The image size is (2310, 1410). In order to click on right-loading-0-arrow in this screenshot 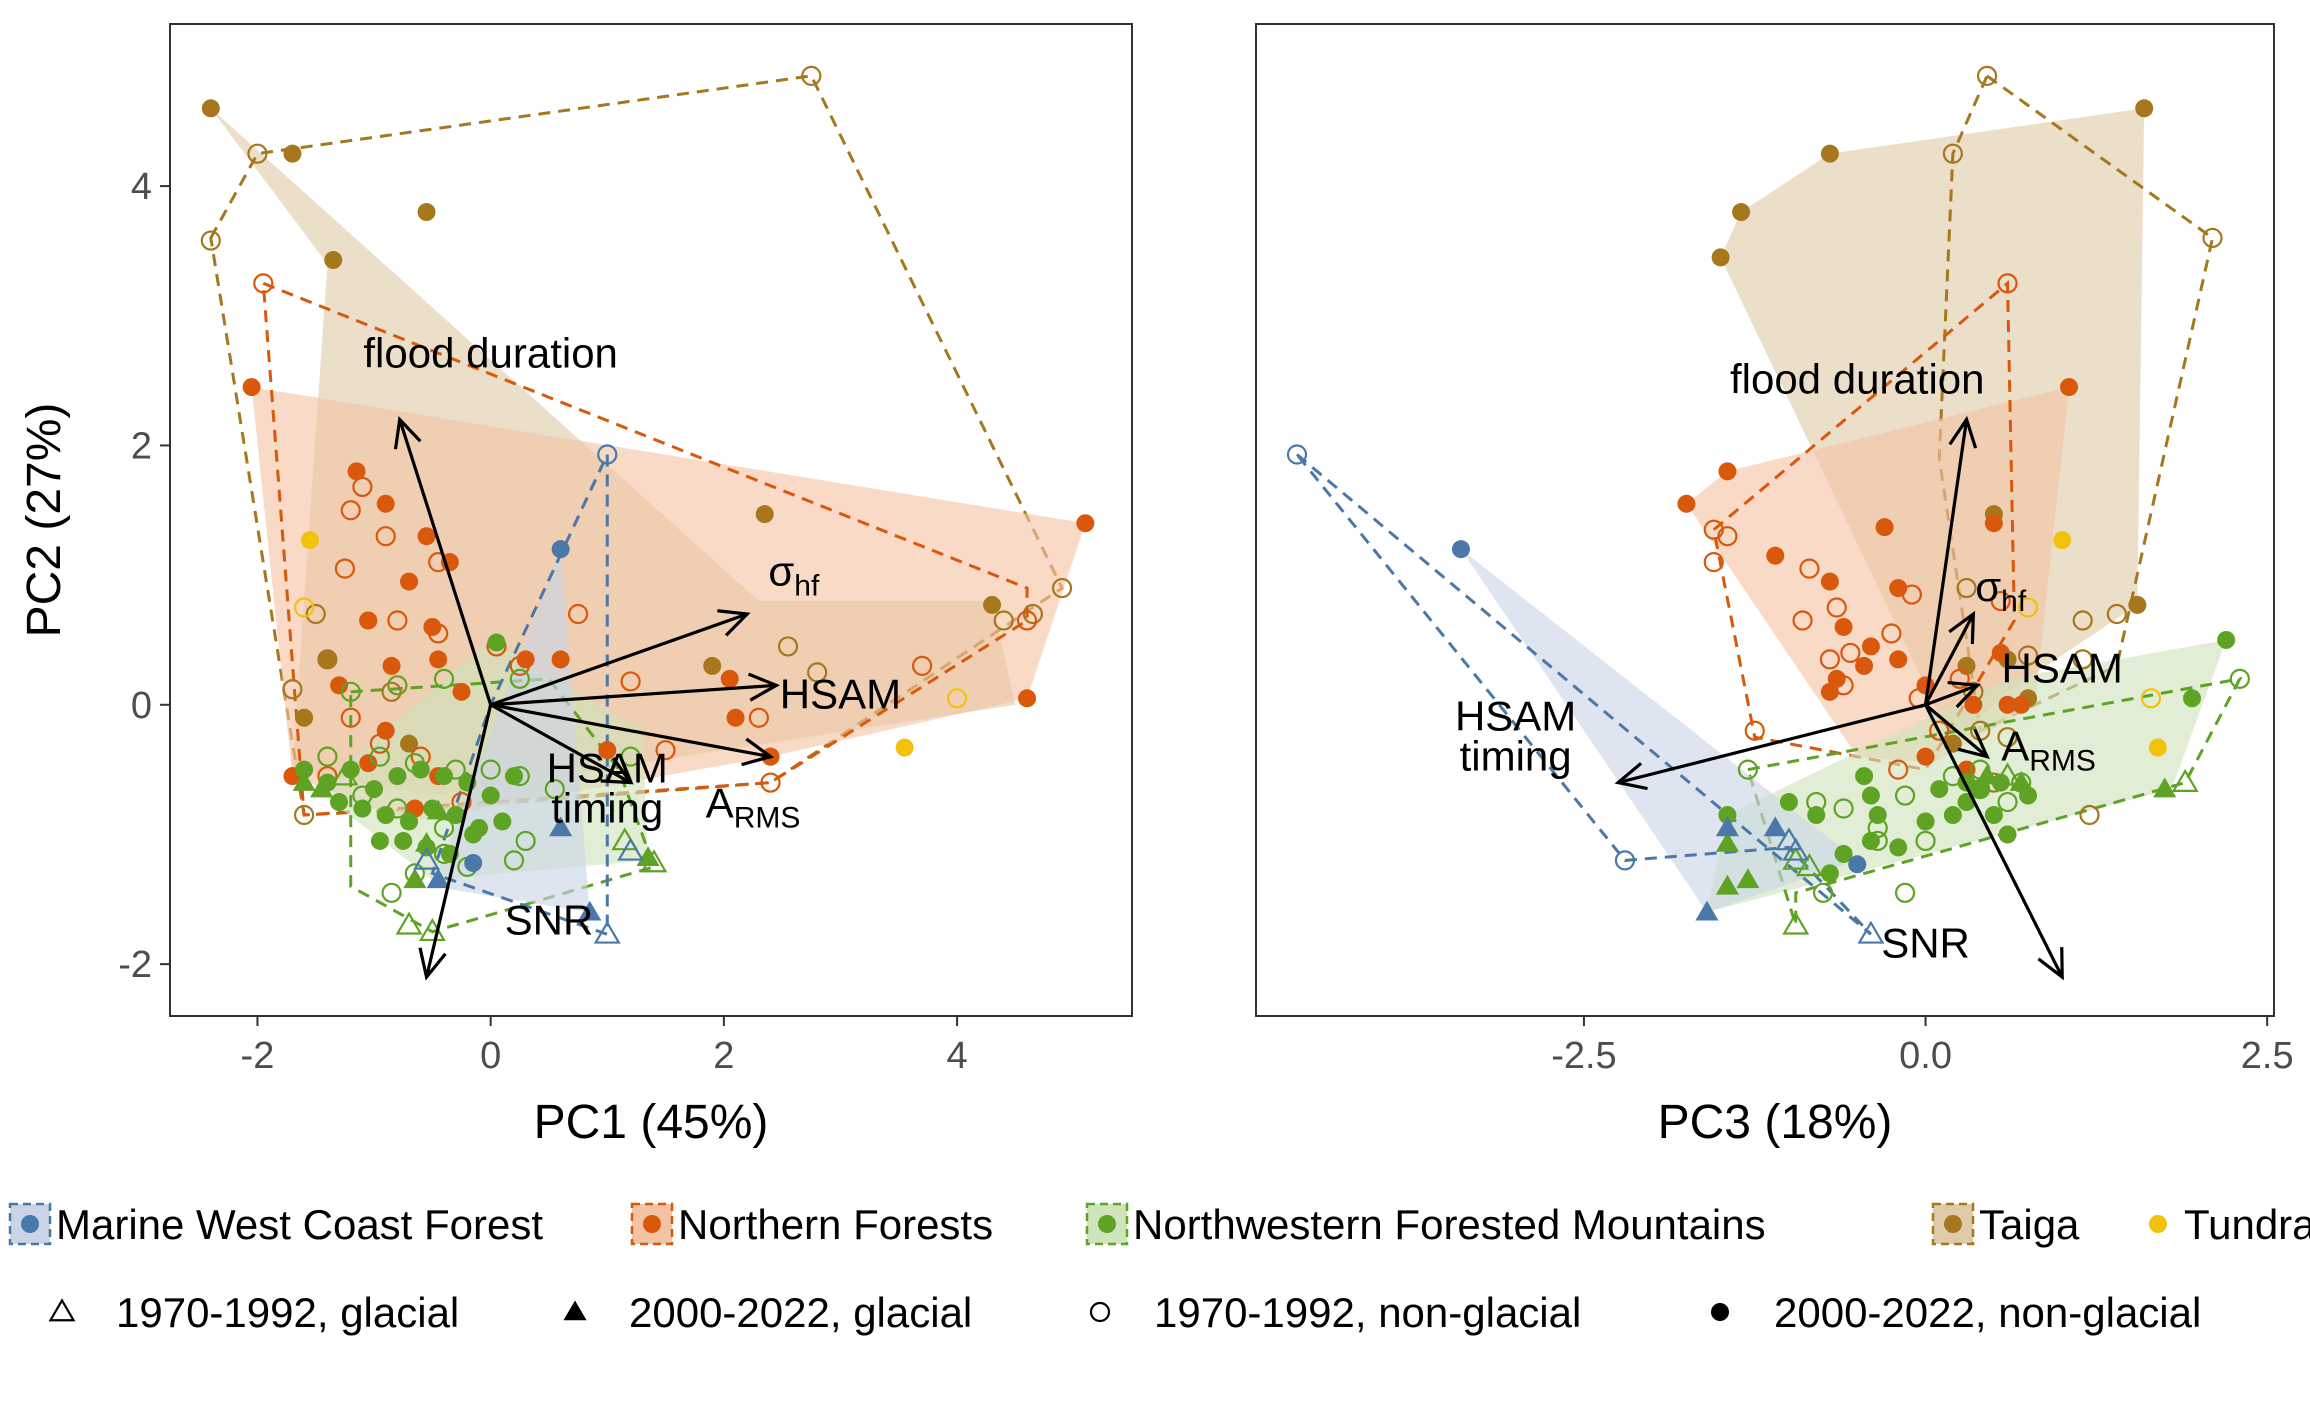, I will do `click(1946, 562)`.